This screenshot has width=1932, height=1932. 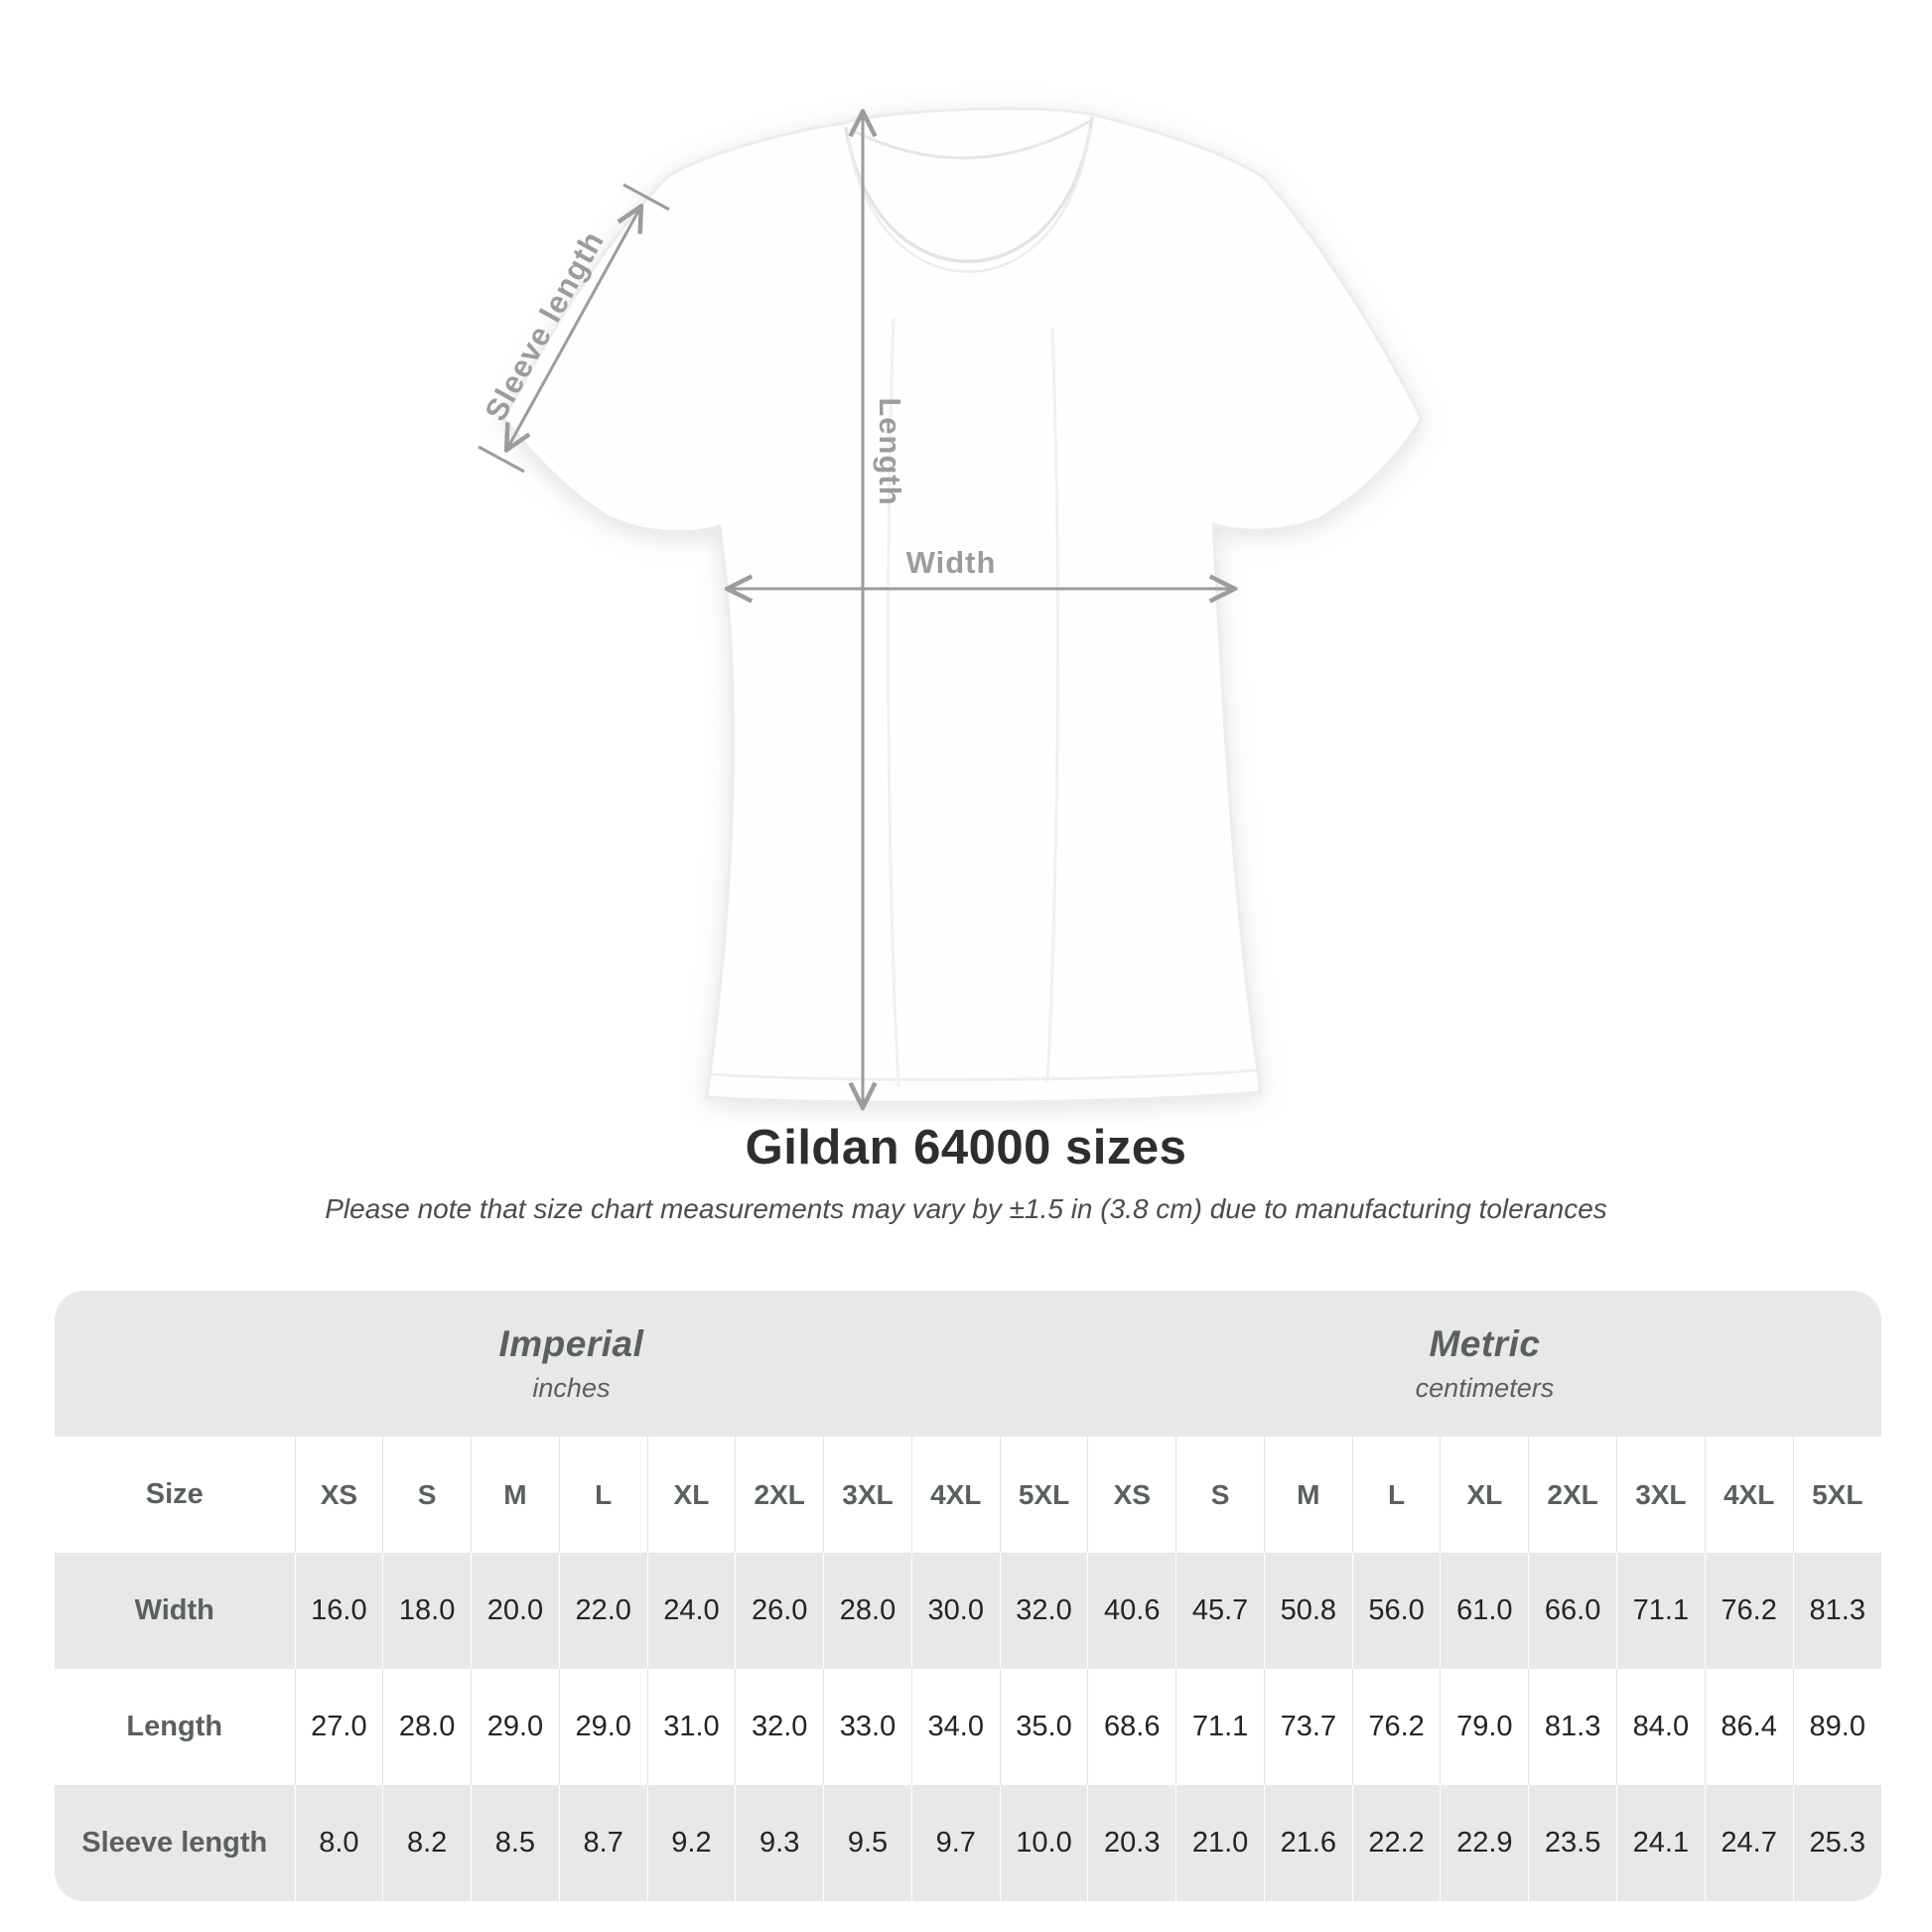 What do you see at coordinates (175, 1495) in the screenshot?
I see `size-column-title: Size` at bounding box center [175, 1495].